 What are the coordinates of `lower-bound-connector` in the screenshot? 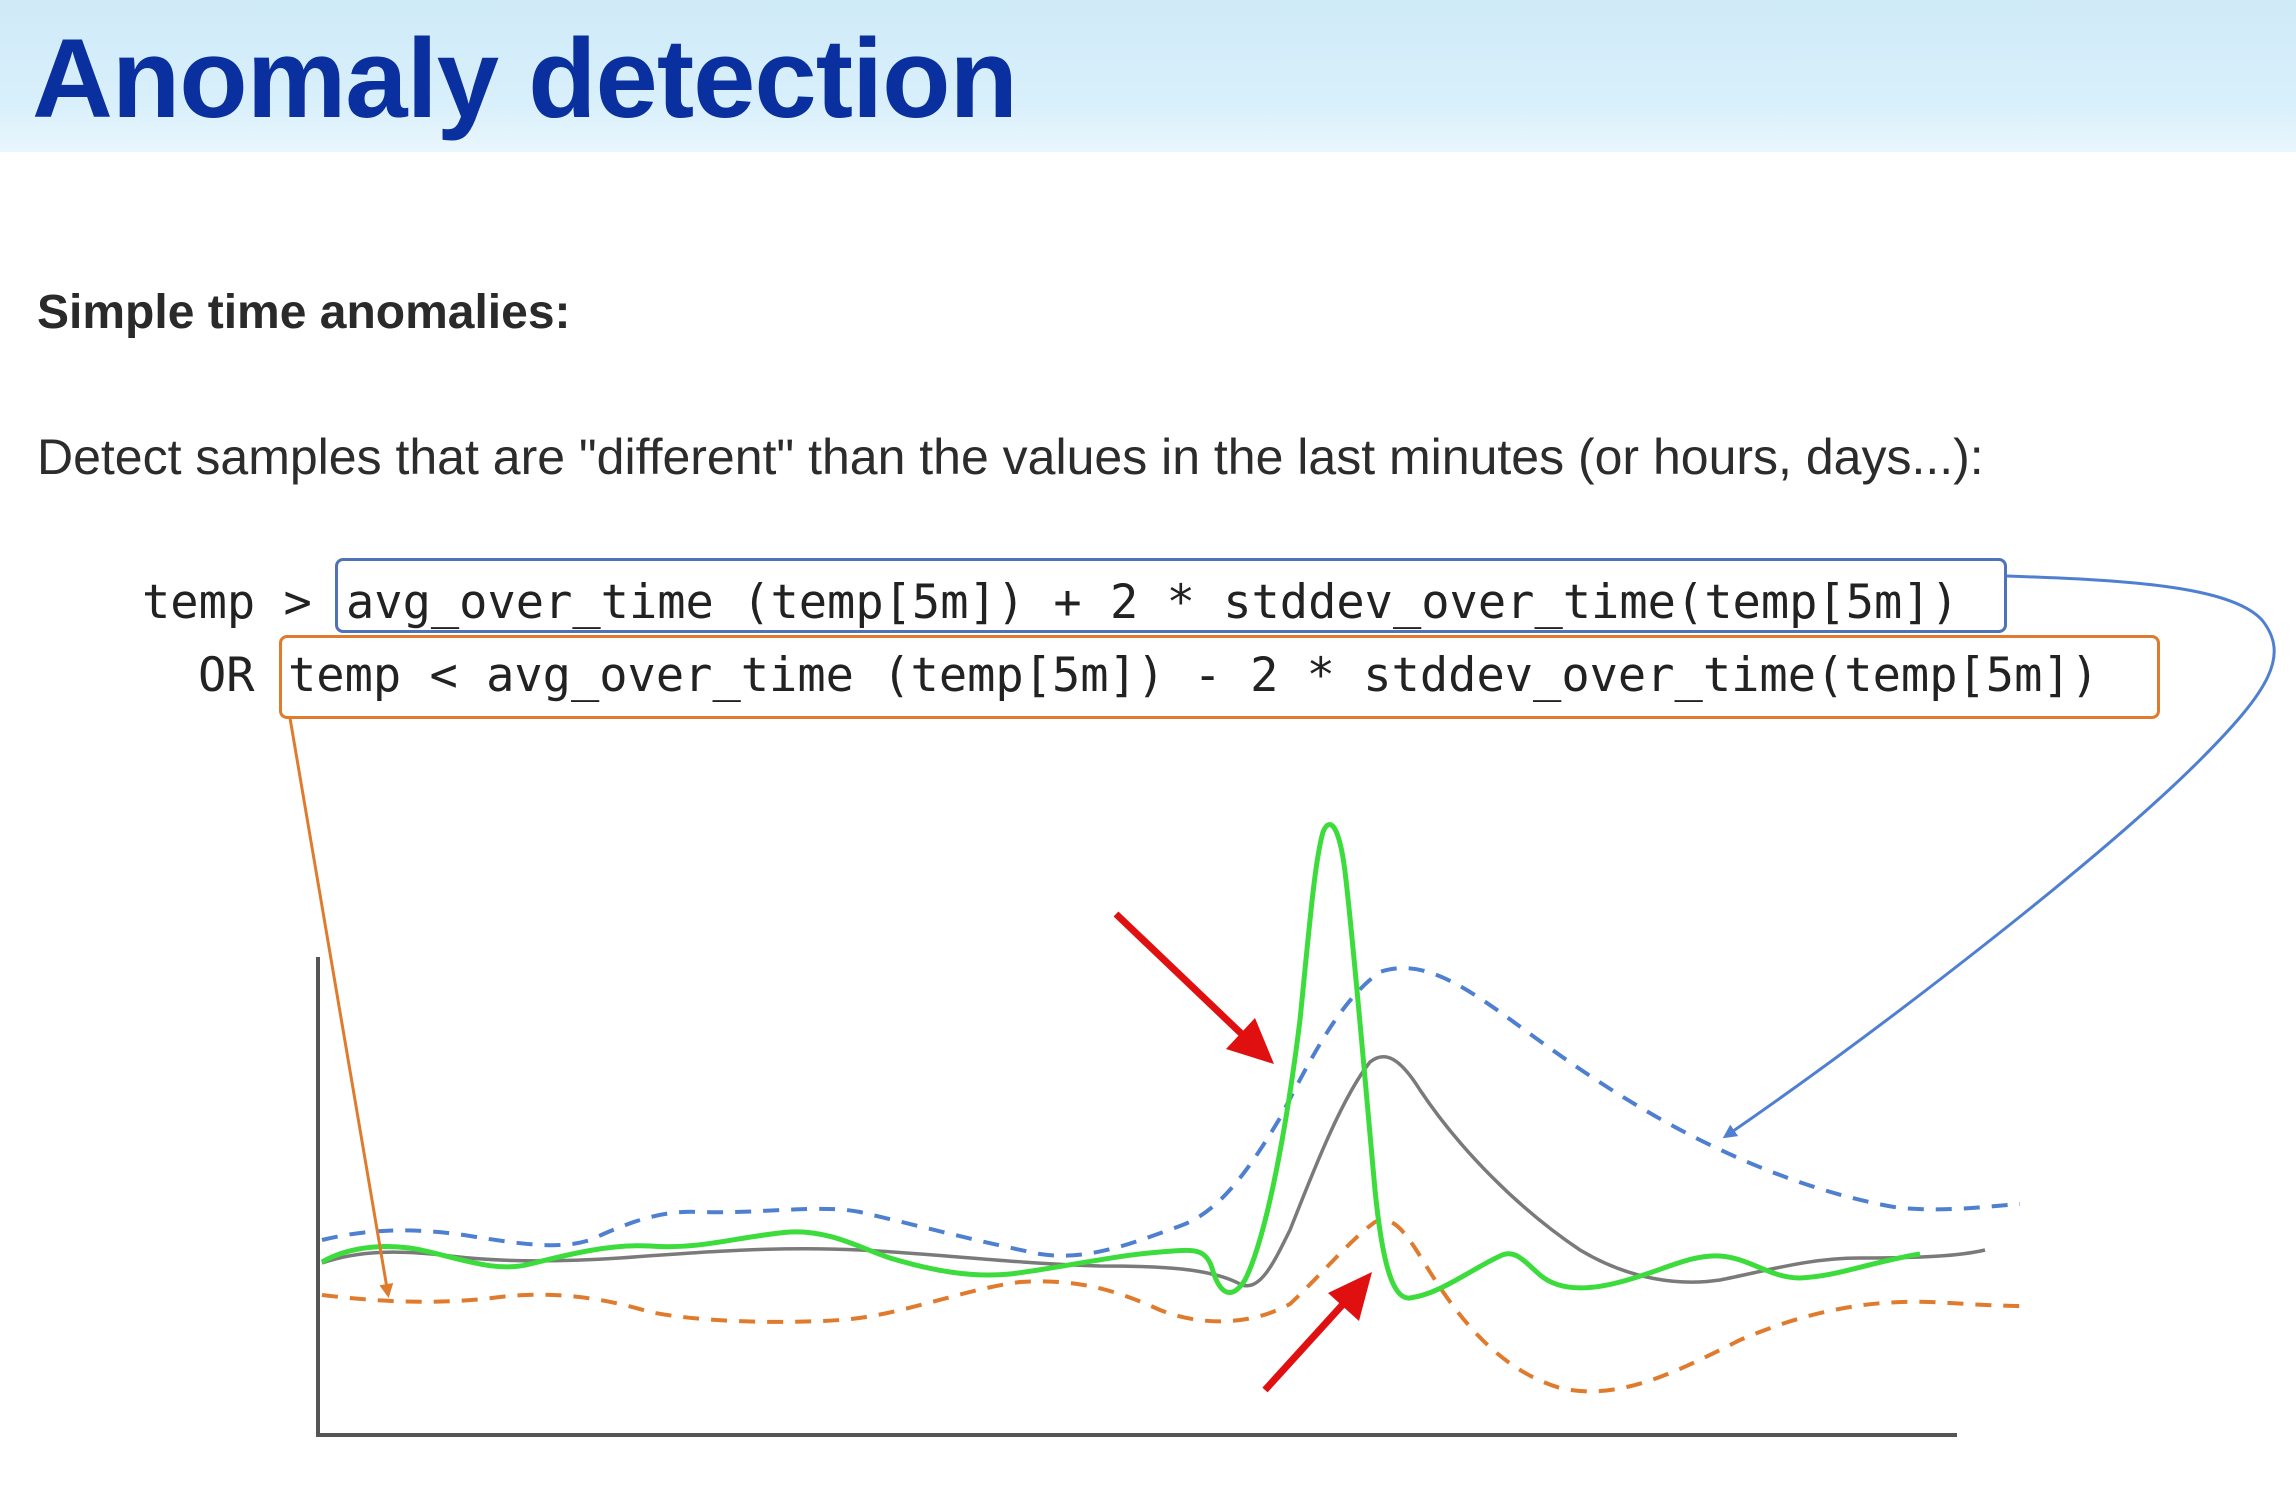 It's located at (341, 1007).